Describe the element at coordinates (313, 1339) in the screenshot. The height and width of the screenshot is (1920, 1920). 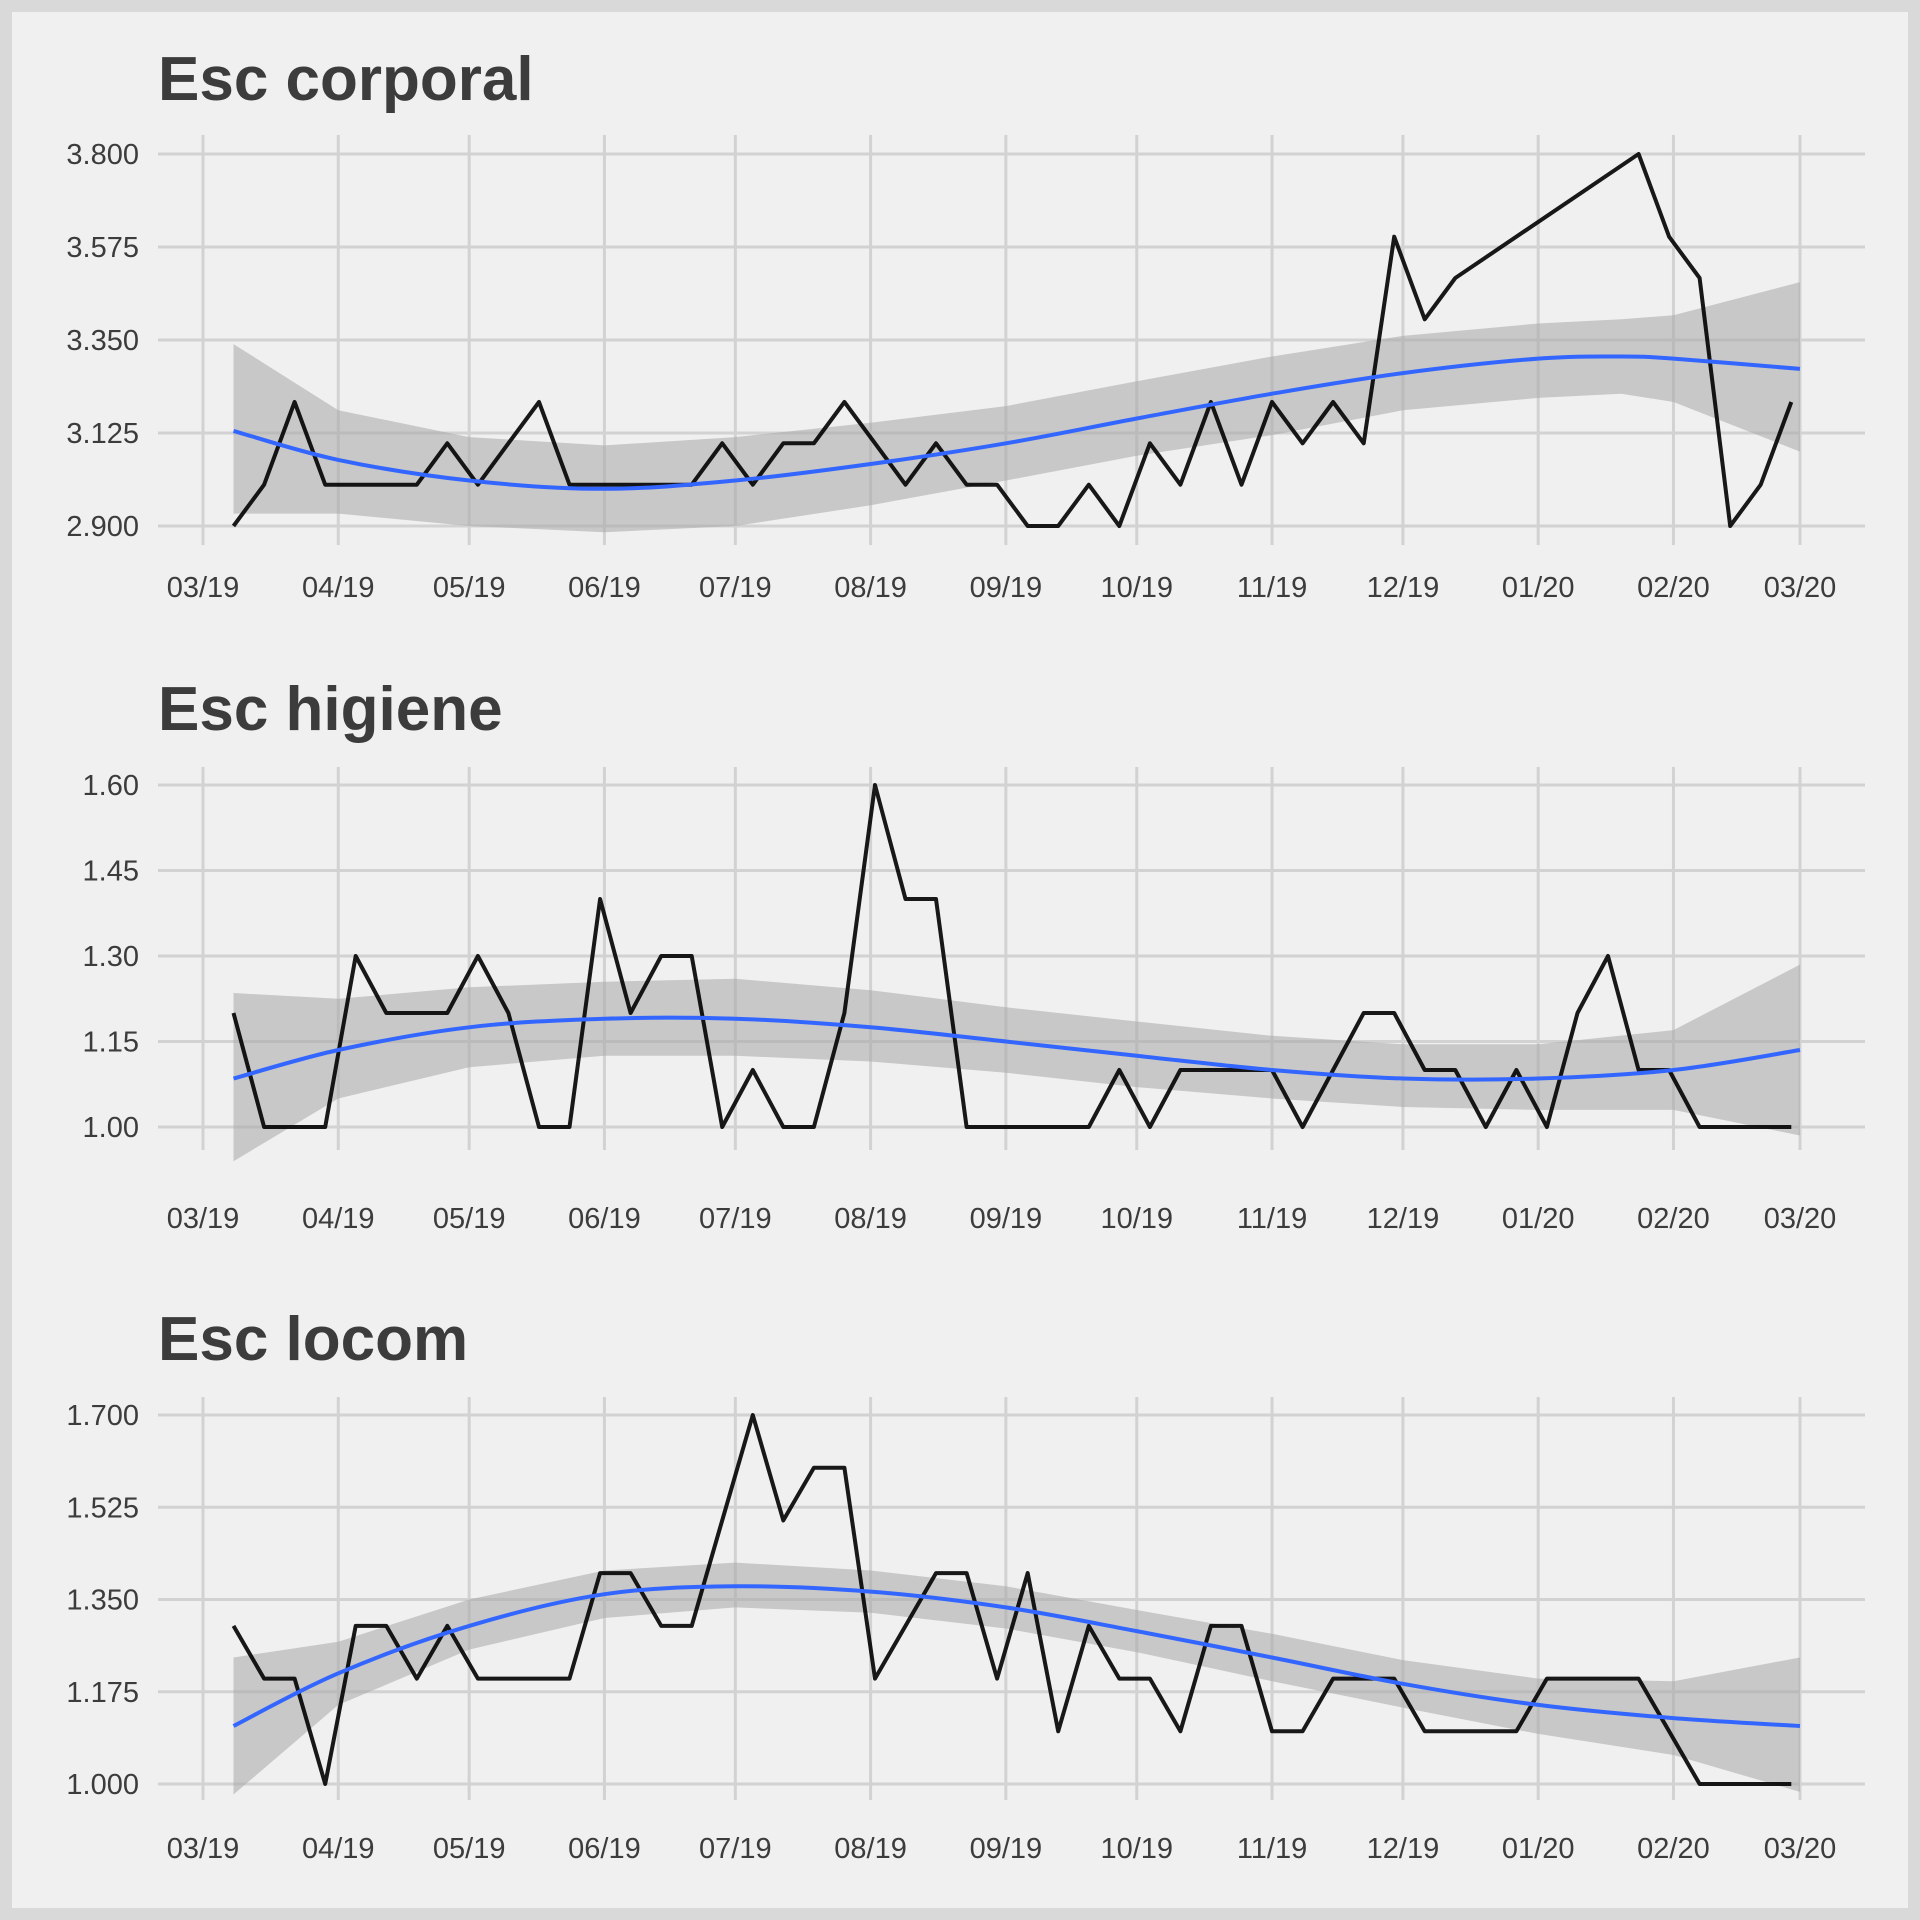
I see `panel-title: Esc locom` at that location.